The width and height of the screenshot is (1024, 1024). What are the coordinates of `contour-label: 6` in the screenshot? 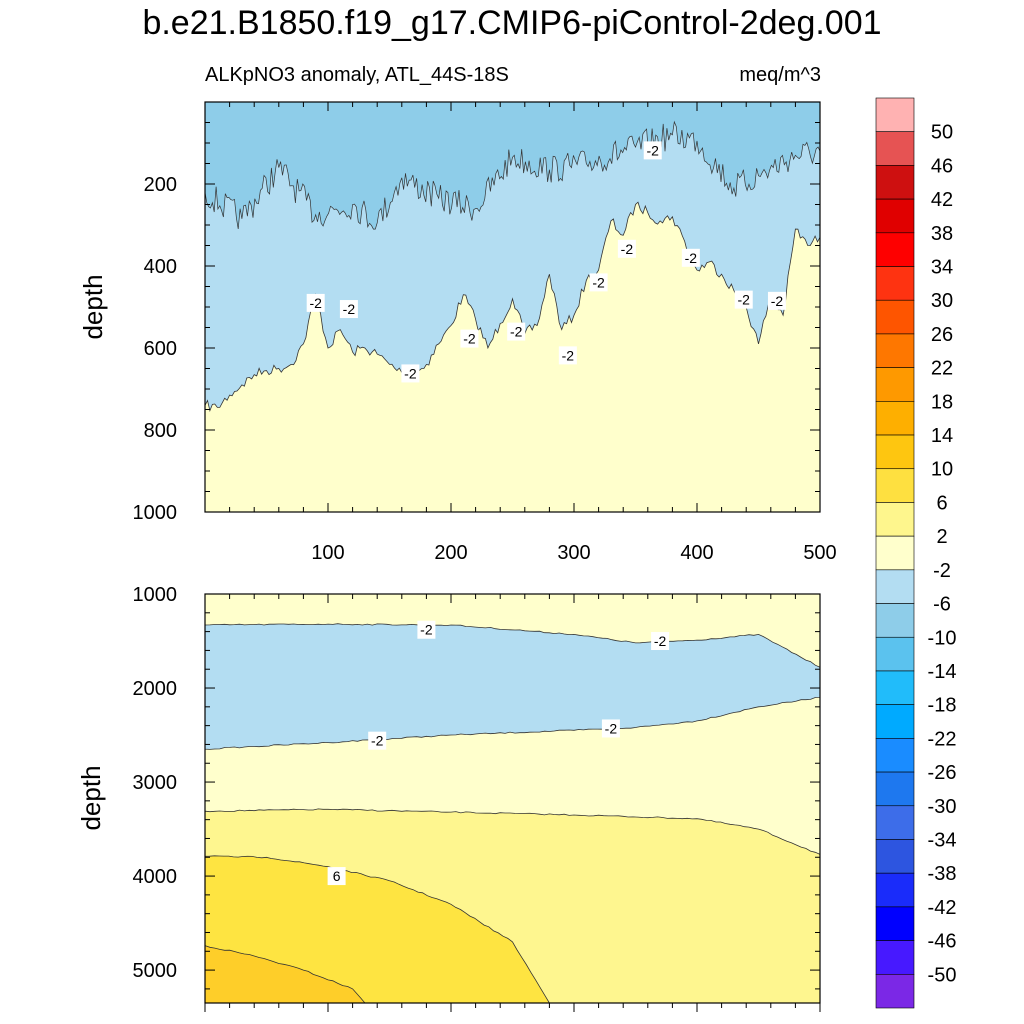 It's located at (336, 876).